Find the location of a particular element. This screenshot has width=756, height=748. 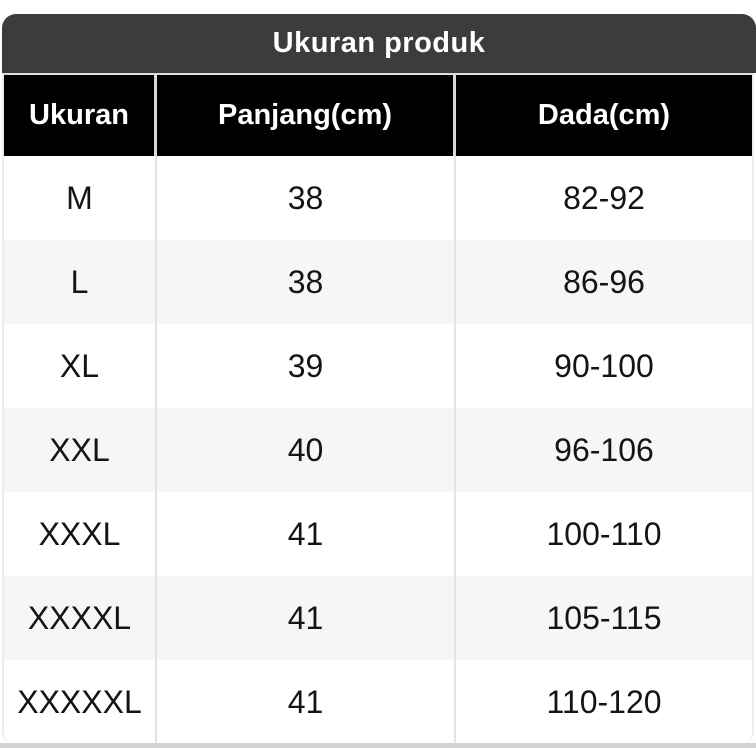

table-row-l: L 38 86-96 is located at coordinates (378, 282).